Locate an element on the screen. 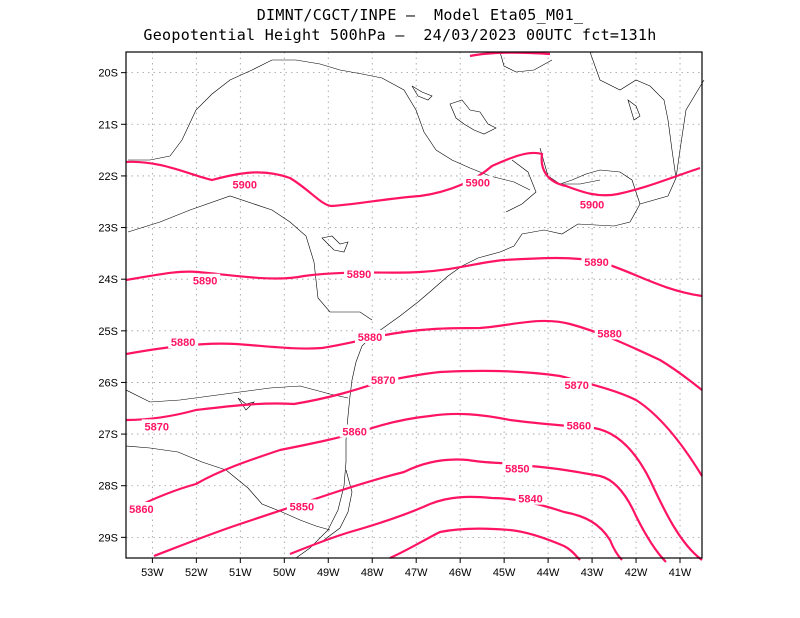 This screenshot has height=618, width=800. bay-outline is located at coordinates (521, 186).